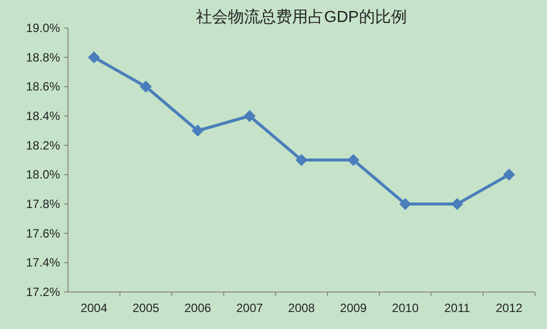 The width and height of the screenshot is (547, 329). What do you see at coordinates (301, 17) in the screenshot?
I see `chart-title: 社会物流总费用占GDP的比例` at bounding box center [301, 17].